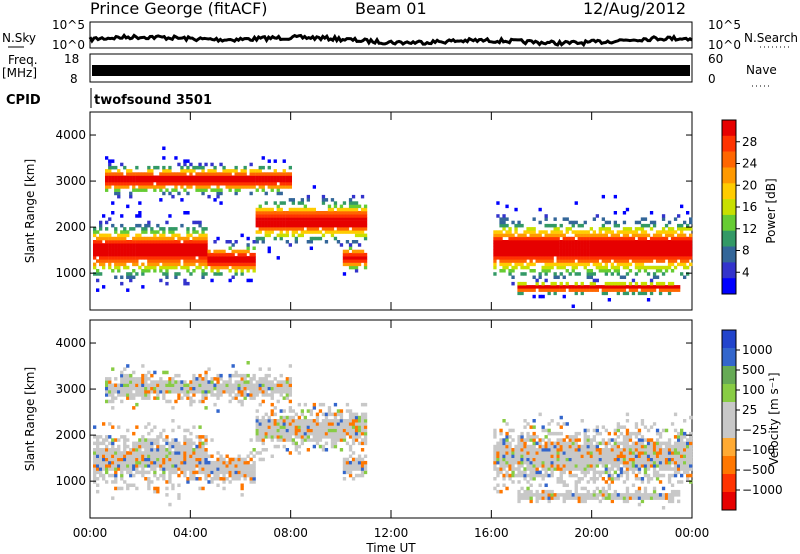 This screenshot has width=800, height=554. What do you see at coordinates (70, 389) in the screenshot?
I see `y-tick-label: 3000` at bounding box center [70, 389].